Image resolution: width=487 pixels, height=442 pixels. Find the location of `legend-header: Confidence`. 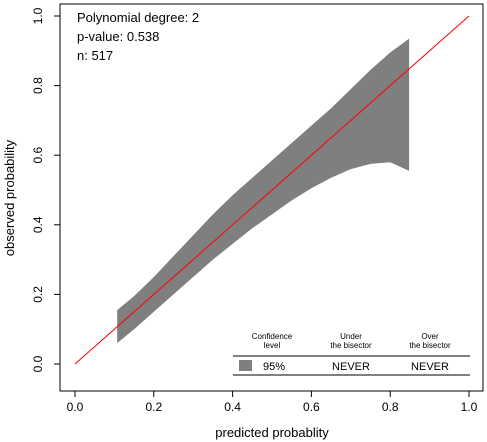

legend-header: Confidence is located at coordinates (272, 336).